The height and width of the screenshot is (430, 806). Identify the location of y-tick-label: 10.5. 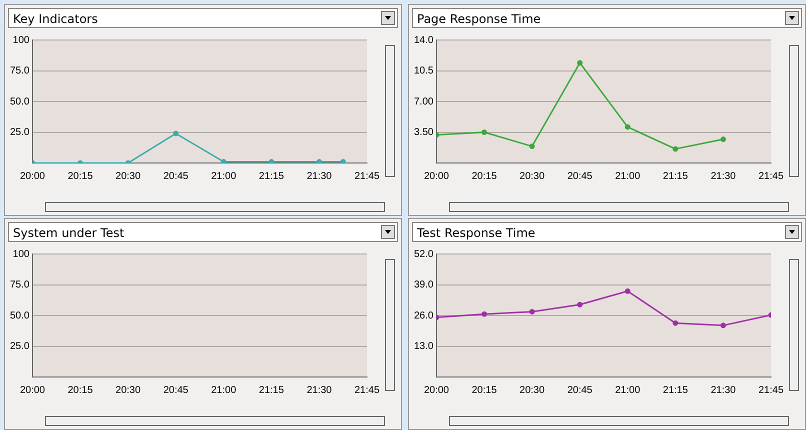
(424, 71).